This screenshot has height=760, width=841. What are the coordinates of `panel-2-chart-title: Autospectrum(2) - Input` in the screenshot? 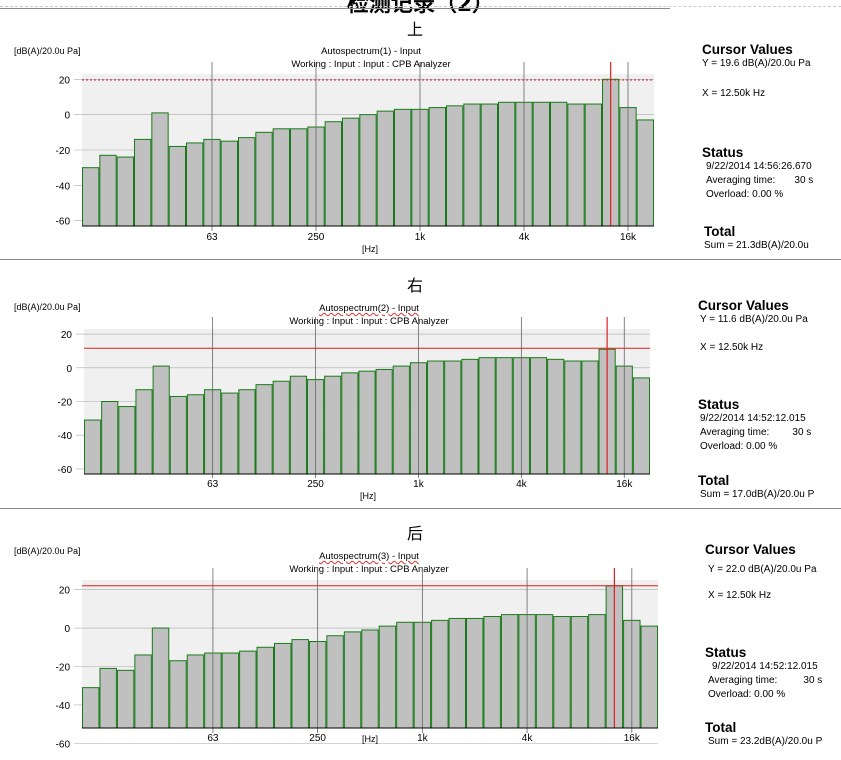 It's located at (369, 308).